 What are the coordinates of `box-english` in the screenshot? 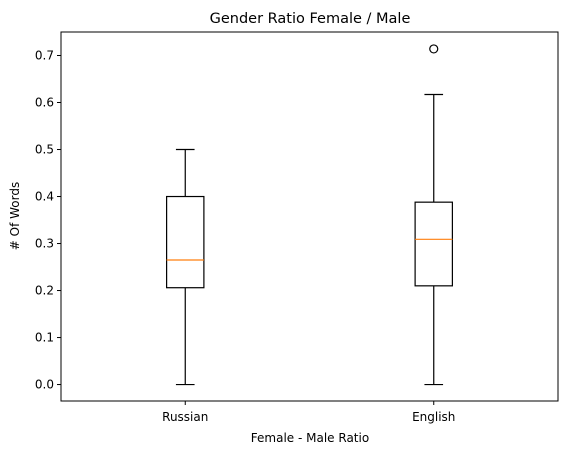 It's located at (433, 215).